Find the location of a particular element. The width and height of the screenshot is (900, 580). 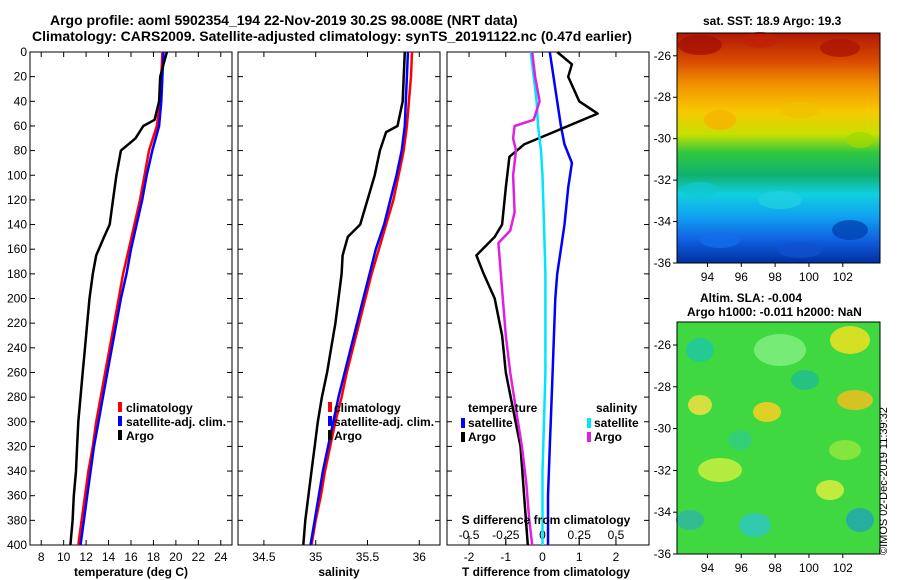

s-tick-label: -0.25 is located at coordinates (506, 535).